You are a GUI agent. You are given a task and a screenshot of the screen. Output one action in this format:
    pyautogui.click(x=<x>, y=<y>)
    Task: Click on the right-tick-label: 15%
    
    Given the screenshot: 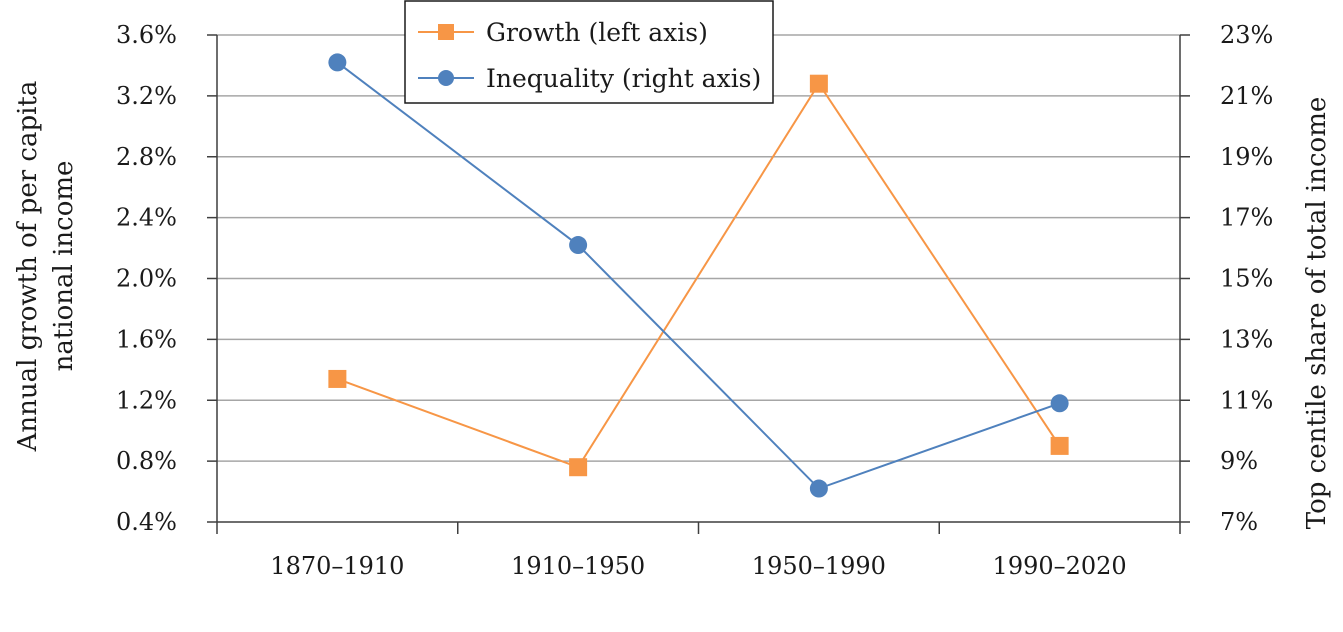 What is the action you would take?
    pyautogui.click(x=1246, y=279)
    